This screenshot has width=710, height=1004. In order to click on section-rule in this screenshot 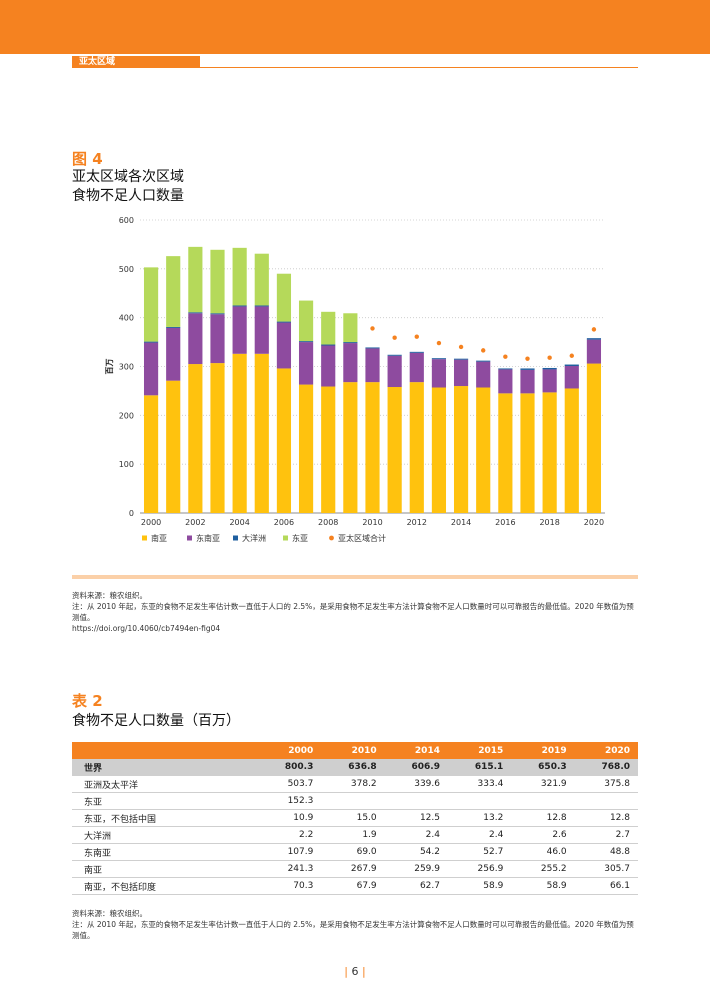, I will do `click(419, 67)`.